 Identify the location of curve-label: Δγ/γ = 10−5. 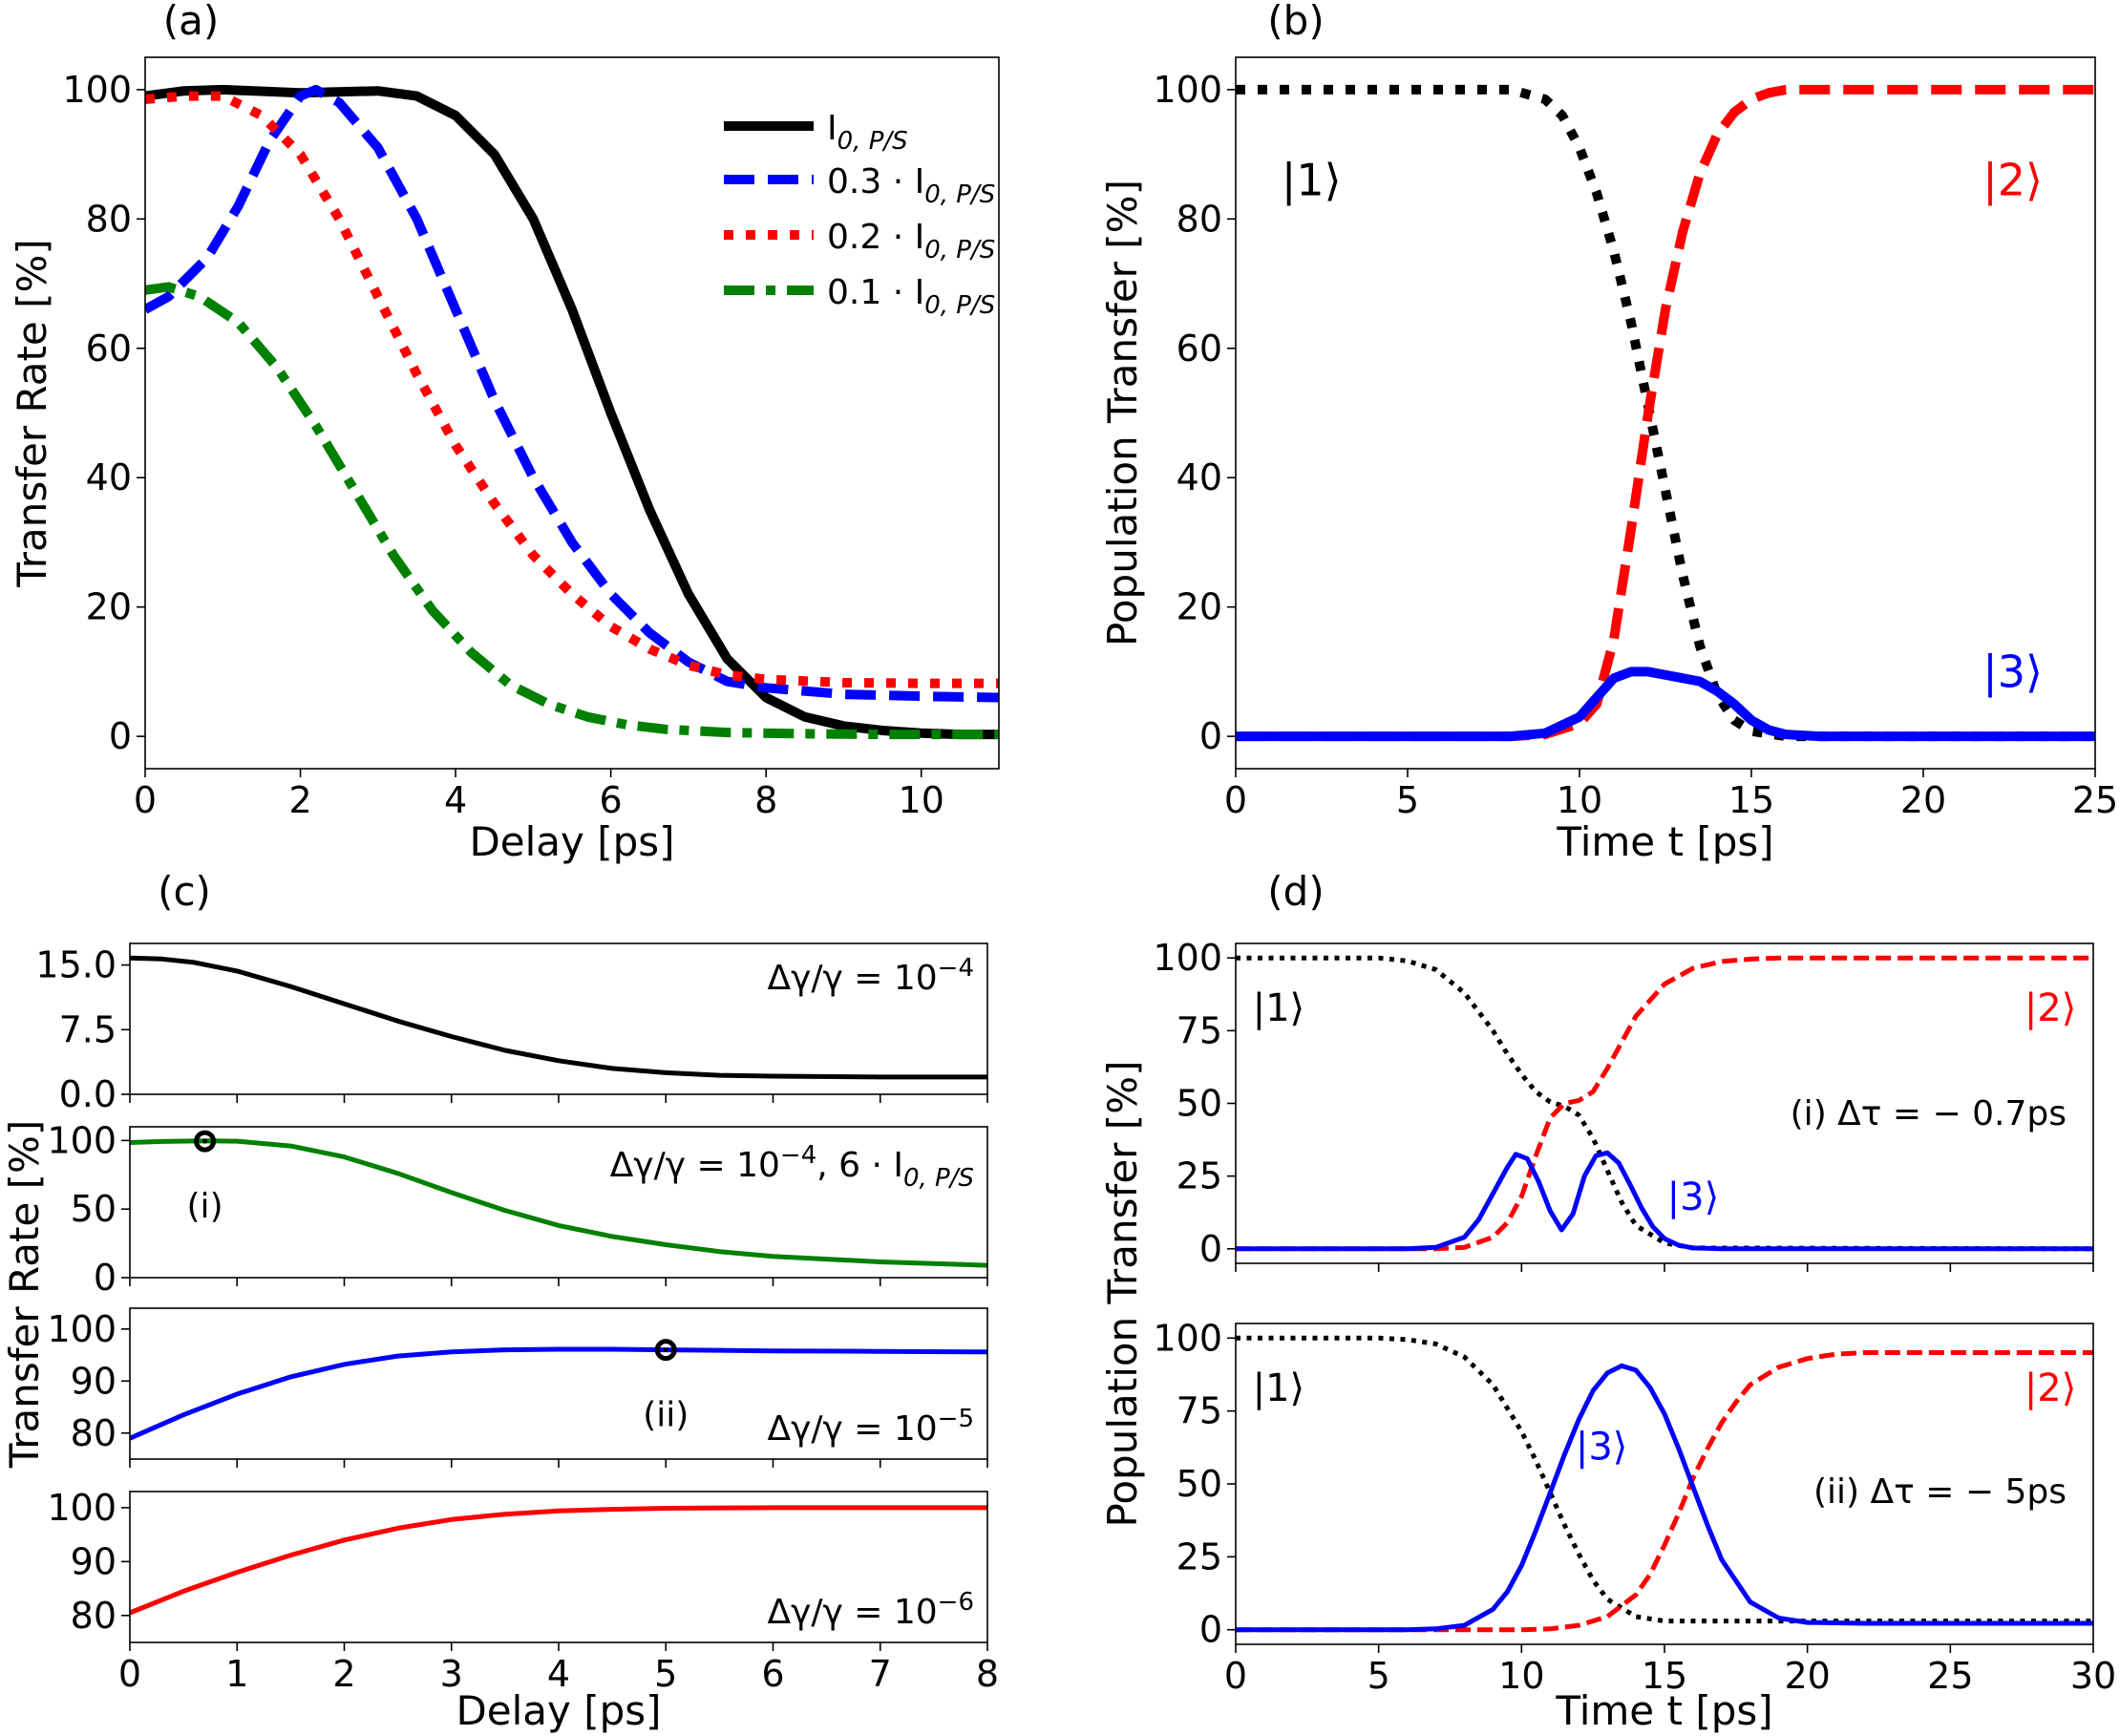
(871, 1427).